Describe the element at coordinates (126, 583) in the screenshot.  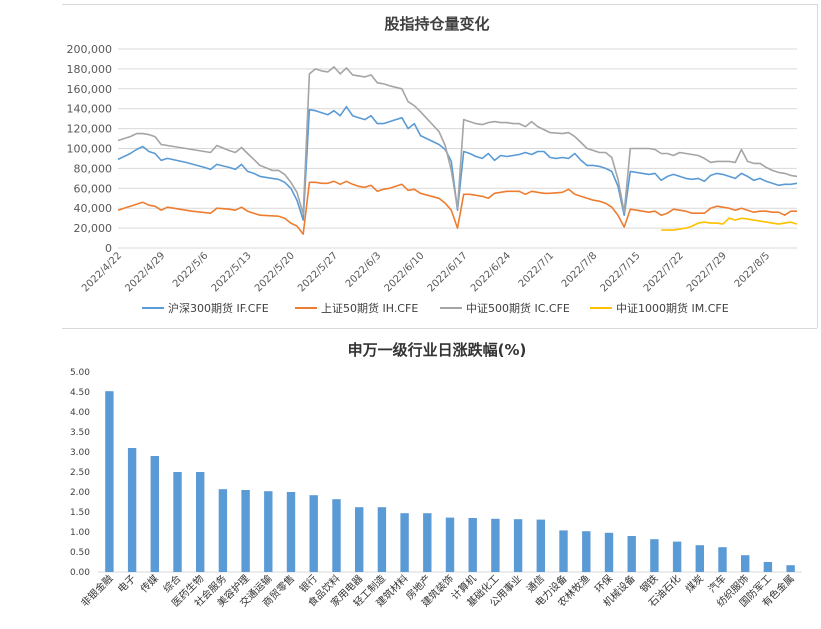
I see `x-tick-label: 电子` at that location.